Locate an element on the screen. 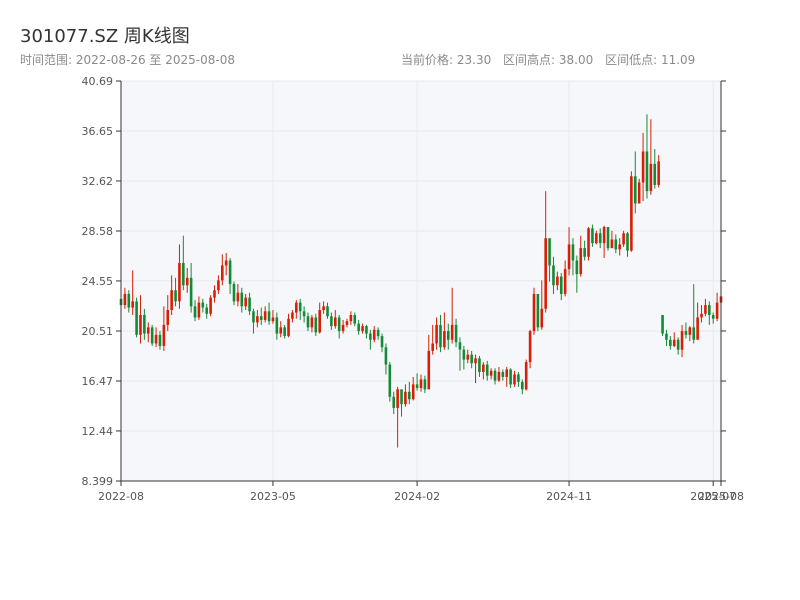 The width and height of the screenshot is (800, 600). y-tick-label: 12.44 is located at coordinates (98, 431).